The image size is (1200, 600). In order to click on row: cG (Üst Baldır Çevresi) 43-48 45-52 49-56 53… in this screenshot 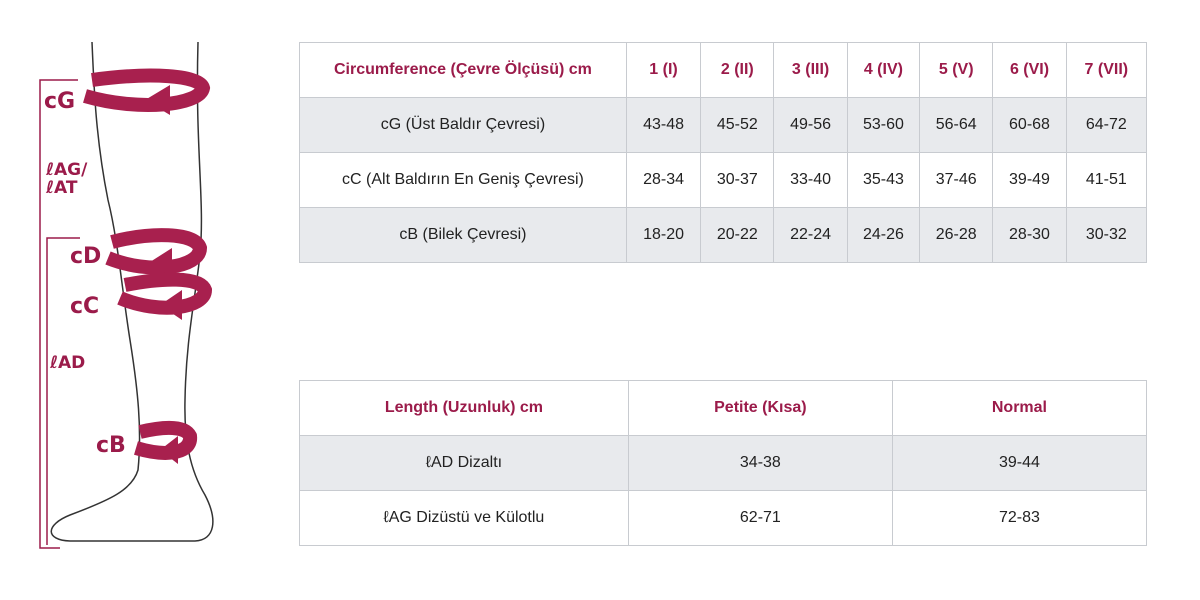, I will do `click(723, 125)`.